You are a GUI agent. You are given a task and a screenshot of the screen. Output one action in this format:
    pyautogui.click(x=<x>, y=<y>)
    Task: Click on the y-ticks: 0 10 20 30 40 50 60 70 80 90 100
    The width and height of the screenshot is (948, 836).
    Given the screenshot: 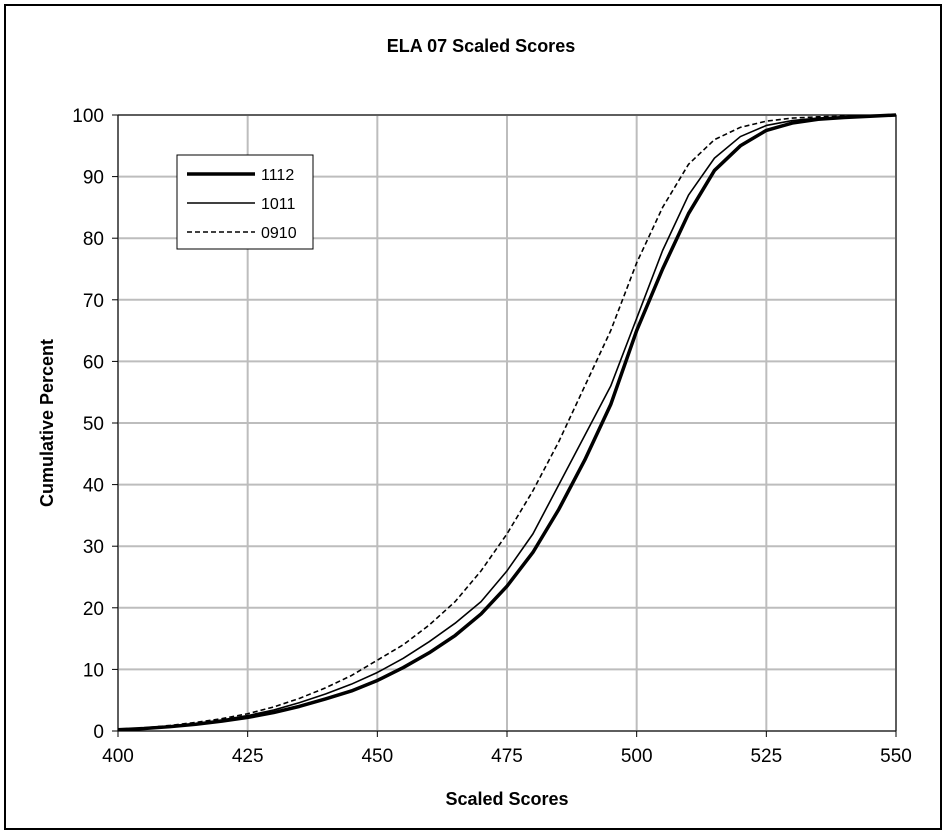 What is the action you would take?
    pyautogui.click(x=95, y=424)
    